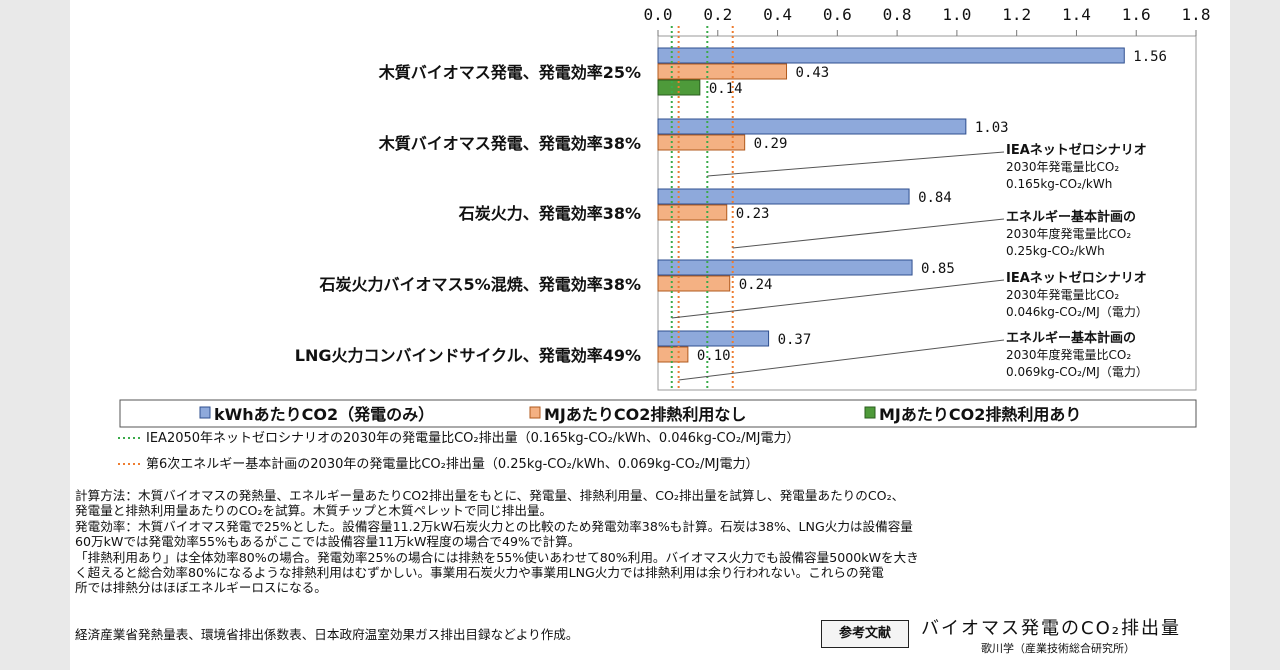 The image size is (1280, 670). I want to click on x-tick-label: 0.4, so click(777, 14).